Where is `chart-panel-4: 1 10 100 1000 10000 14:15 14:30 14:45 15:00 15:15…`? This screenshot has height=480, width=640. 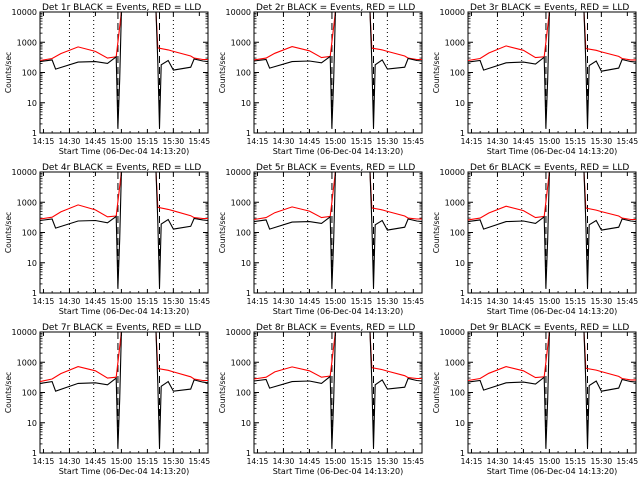
chart-panel-4: 1 10 100 1000 10000 14:15 14:30 14:45 15:00 15:15… is located at coordinates (107, 239).